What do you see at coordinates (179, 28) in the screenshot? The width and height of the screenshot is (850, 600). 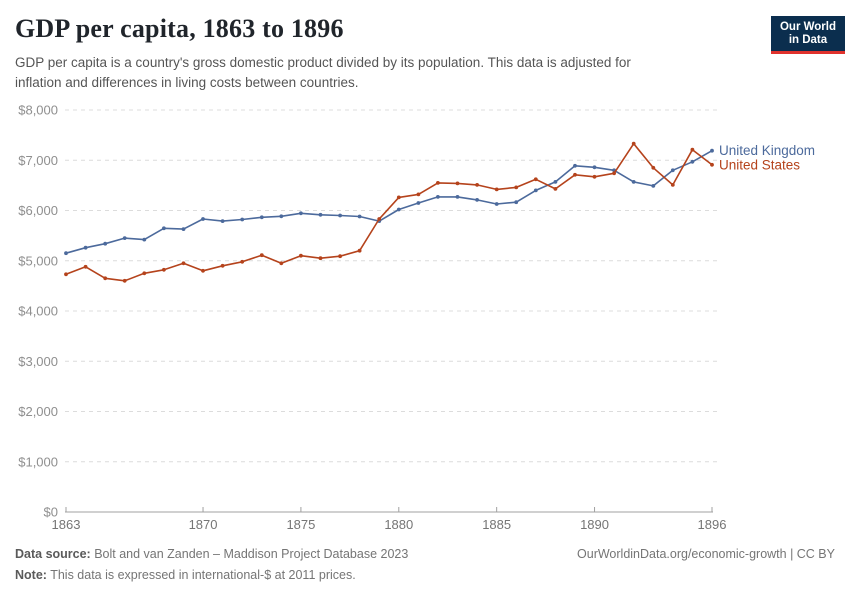 I see `page-title: GDP per capita, 1863 to 1896` at bounding box center [179, 28].